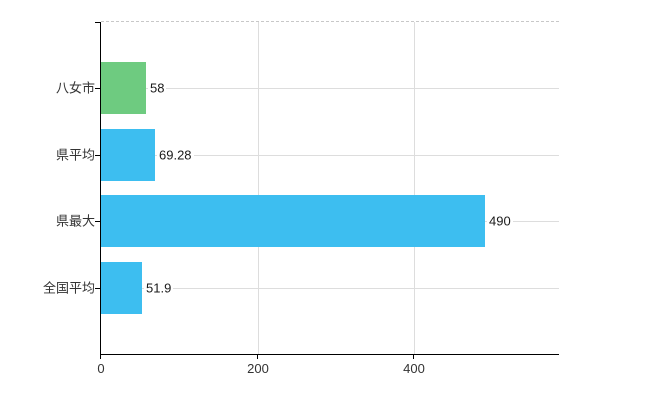 This screenshot has height=400, width=650. I want to click on bar-value-label: 58, so click(157, 88).